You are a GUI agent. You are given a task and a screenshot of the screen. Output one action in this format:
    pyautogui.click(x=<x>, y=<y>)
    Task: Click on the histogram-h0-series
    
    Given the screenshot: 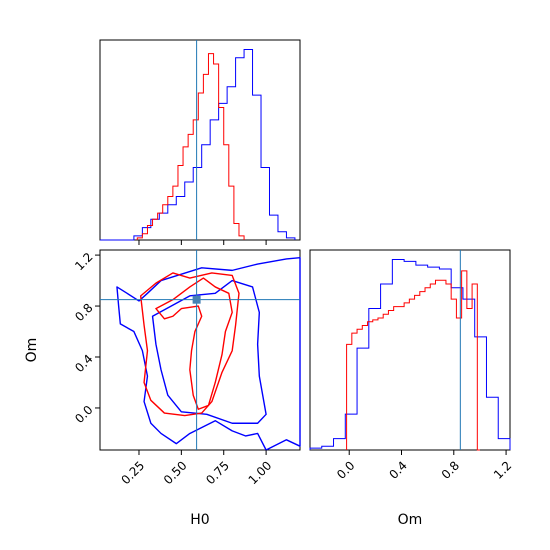 What is the action you would take?
    pyautogui.click(x=198, y=145)
    